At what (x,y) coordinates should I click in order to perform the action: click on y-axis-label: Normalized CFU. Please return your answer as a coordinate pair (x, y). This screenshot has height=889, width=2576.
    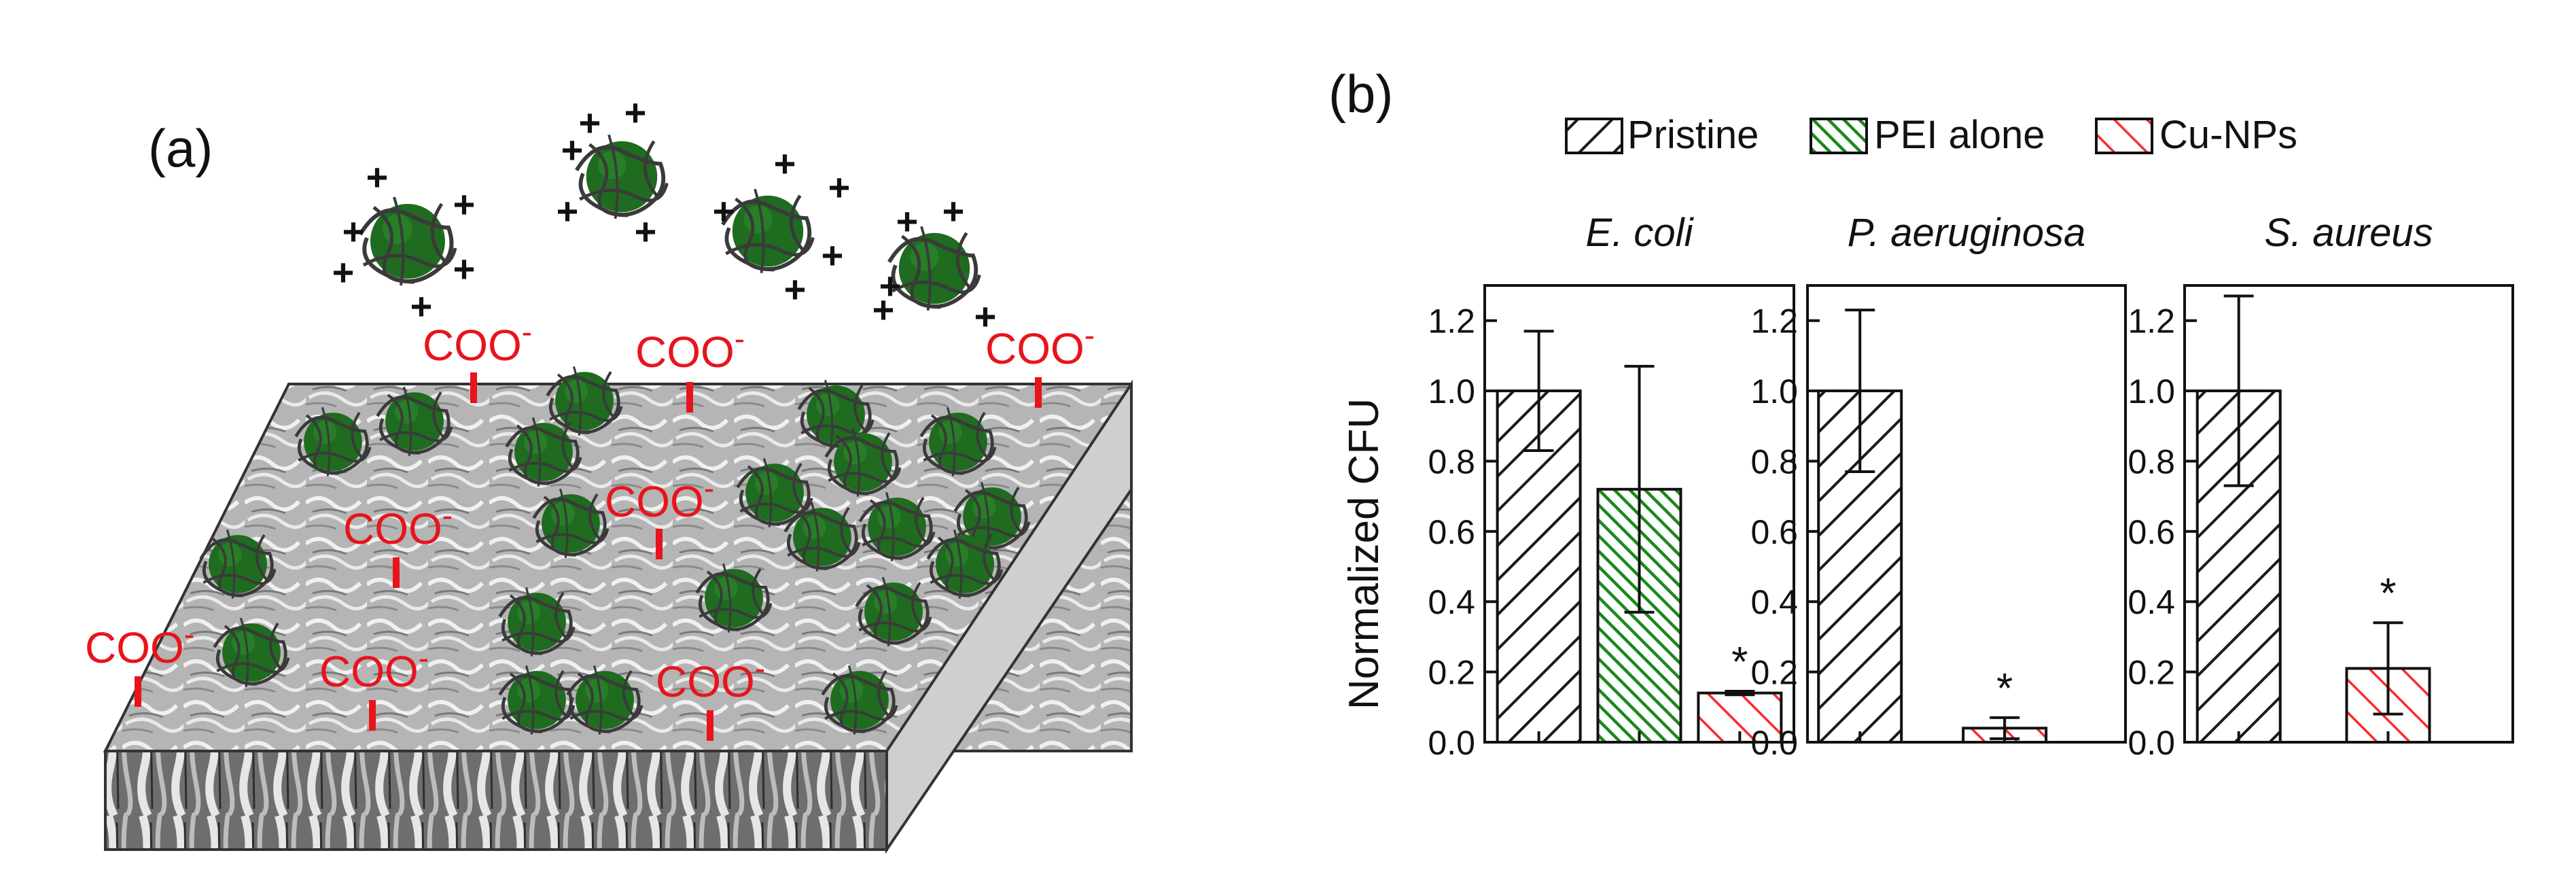
    Looking at the image, I should click on (1364, 554).